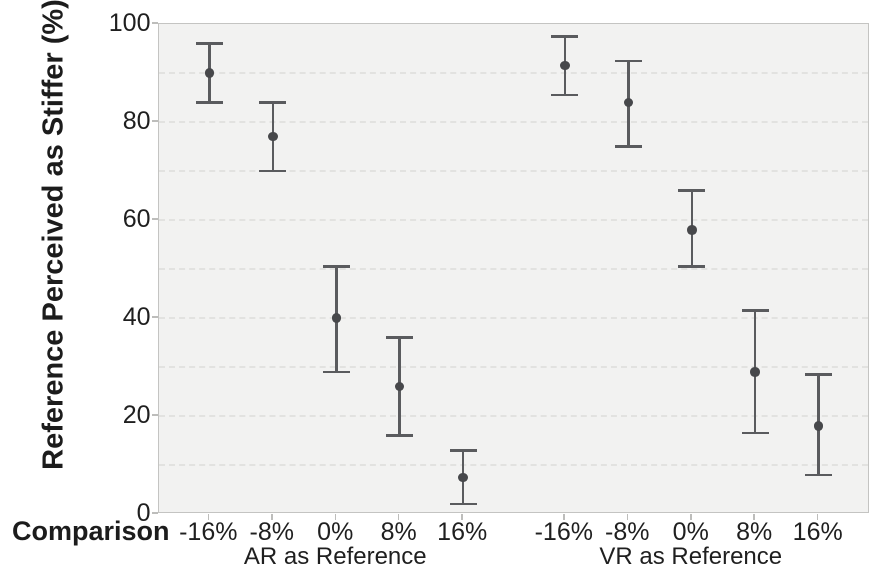  Describe the element at coordinates (129, 23) in the screenshot. I see `y-tick-label: 100` at that location.